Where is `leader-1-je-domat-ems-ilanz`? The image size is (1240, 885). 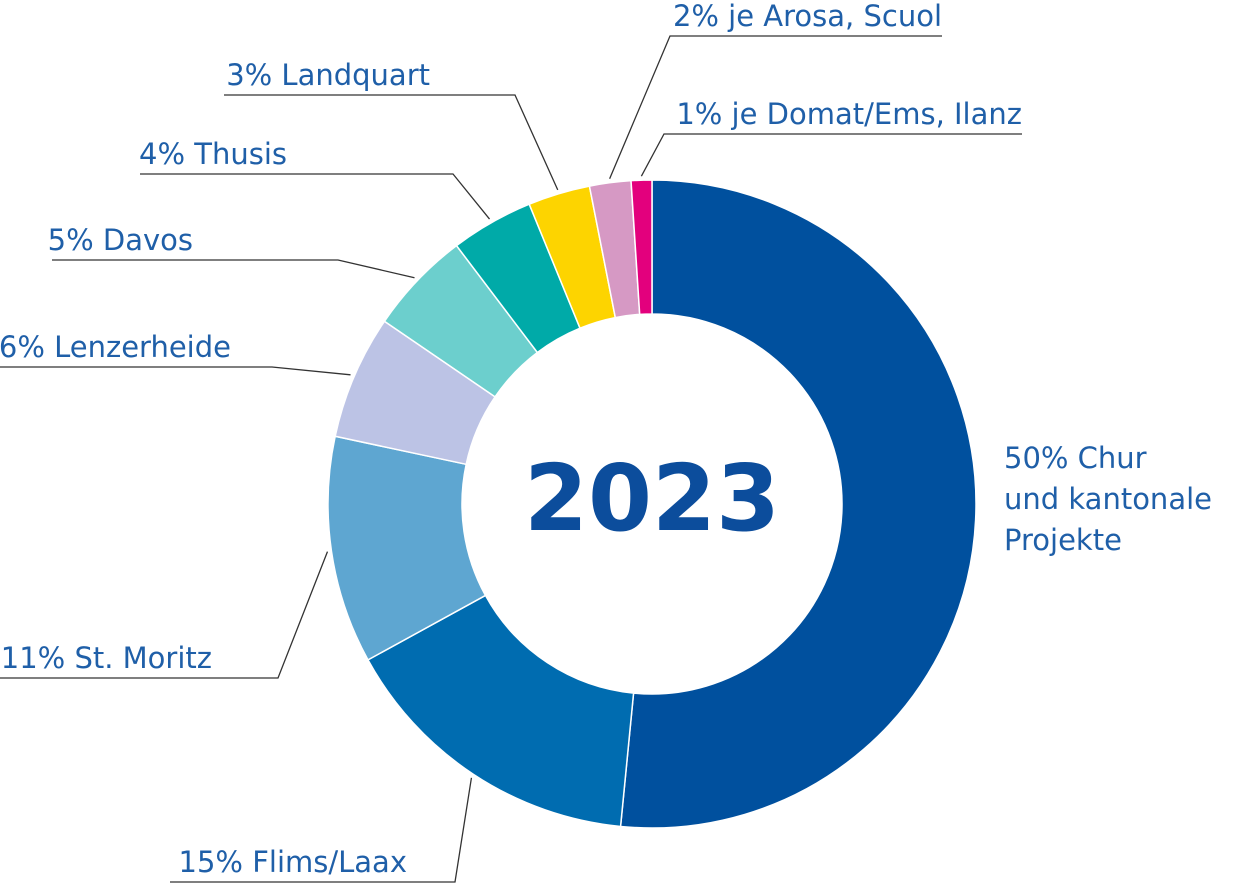
leader-1-je-domat-ems-ilanz is located at coordinates (831, 155).